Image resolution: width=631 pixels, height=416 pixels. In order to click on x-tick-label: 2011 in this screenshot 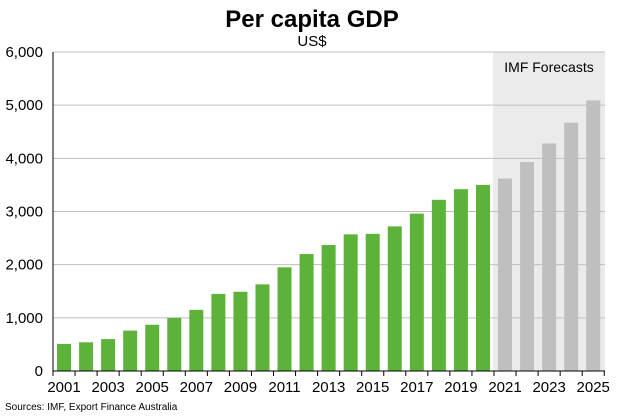, I will do `click(284, 387)`.